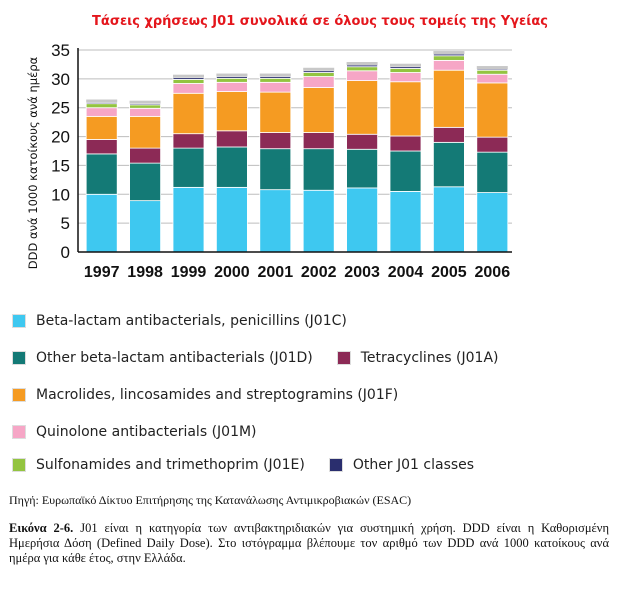 The width and height of the screenshot is (640, 607). What do you see at coordinates (65, 223) in the screenshot?
I see `y-tick-label: 5` at bounding box center [65, 223].